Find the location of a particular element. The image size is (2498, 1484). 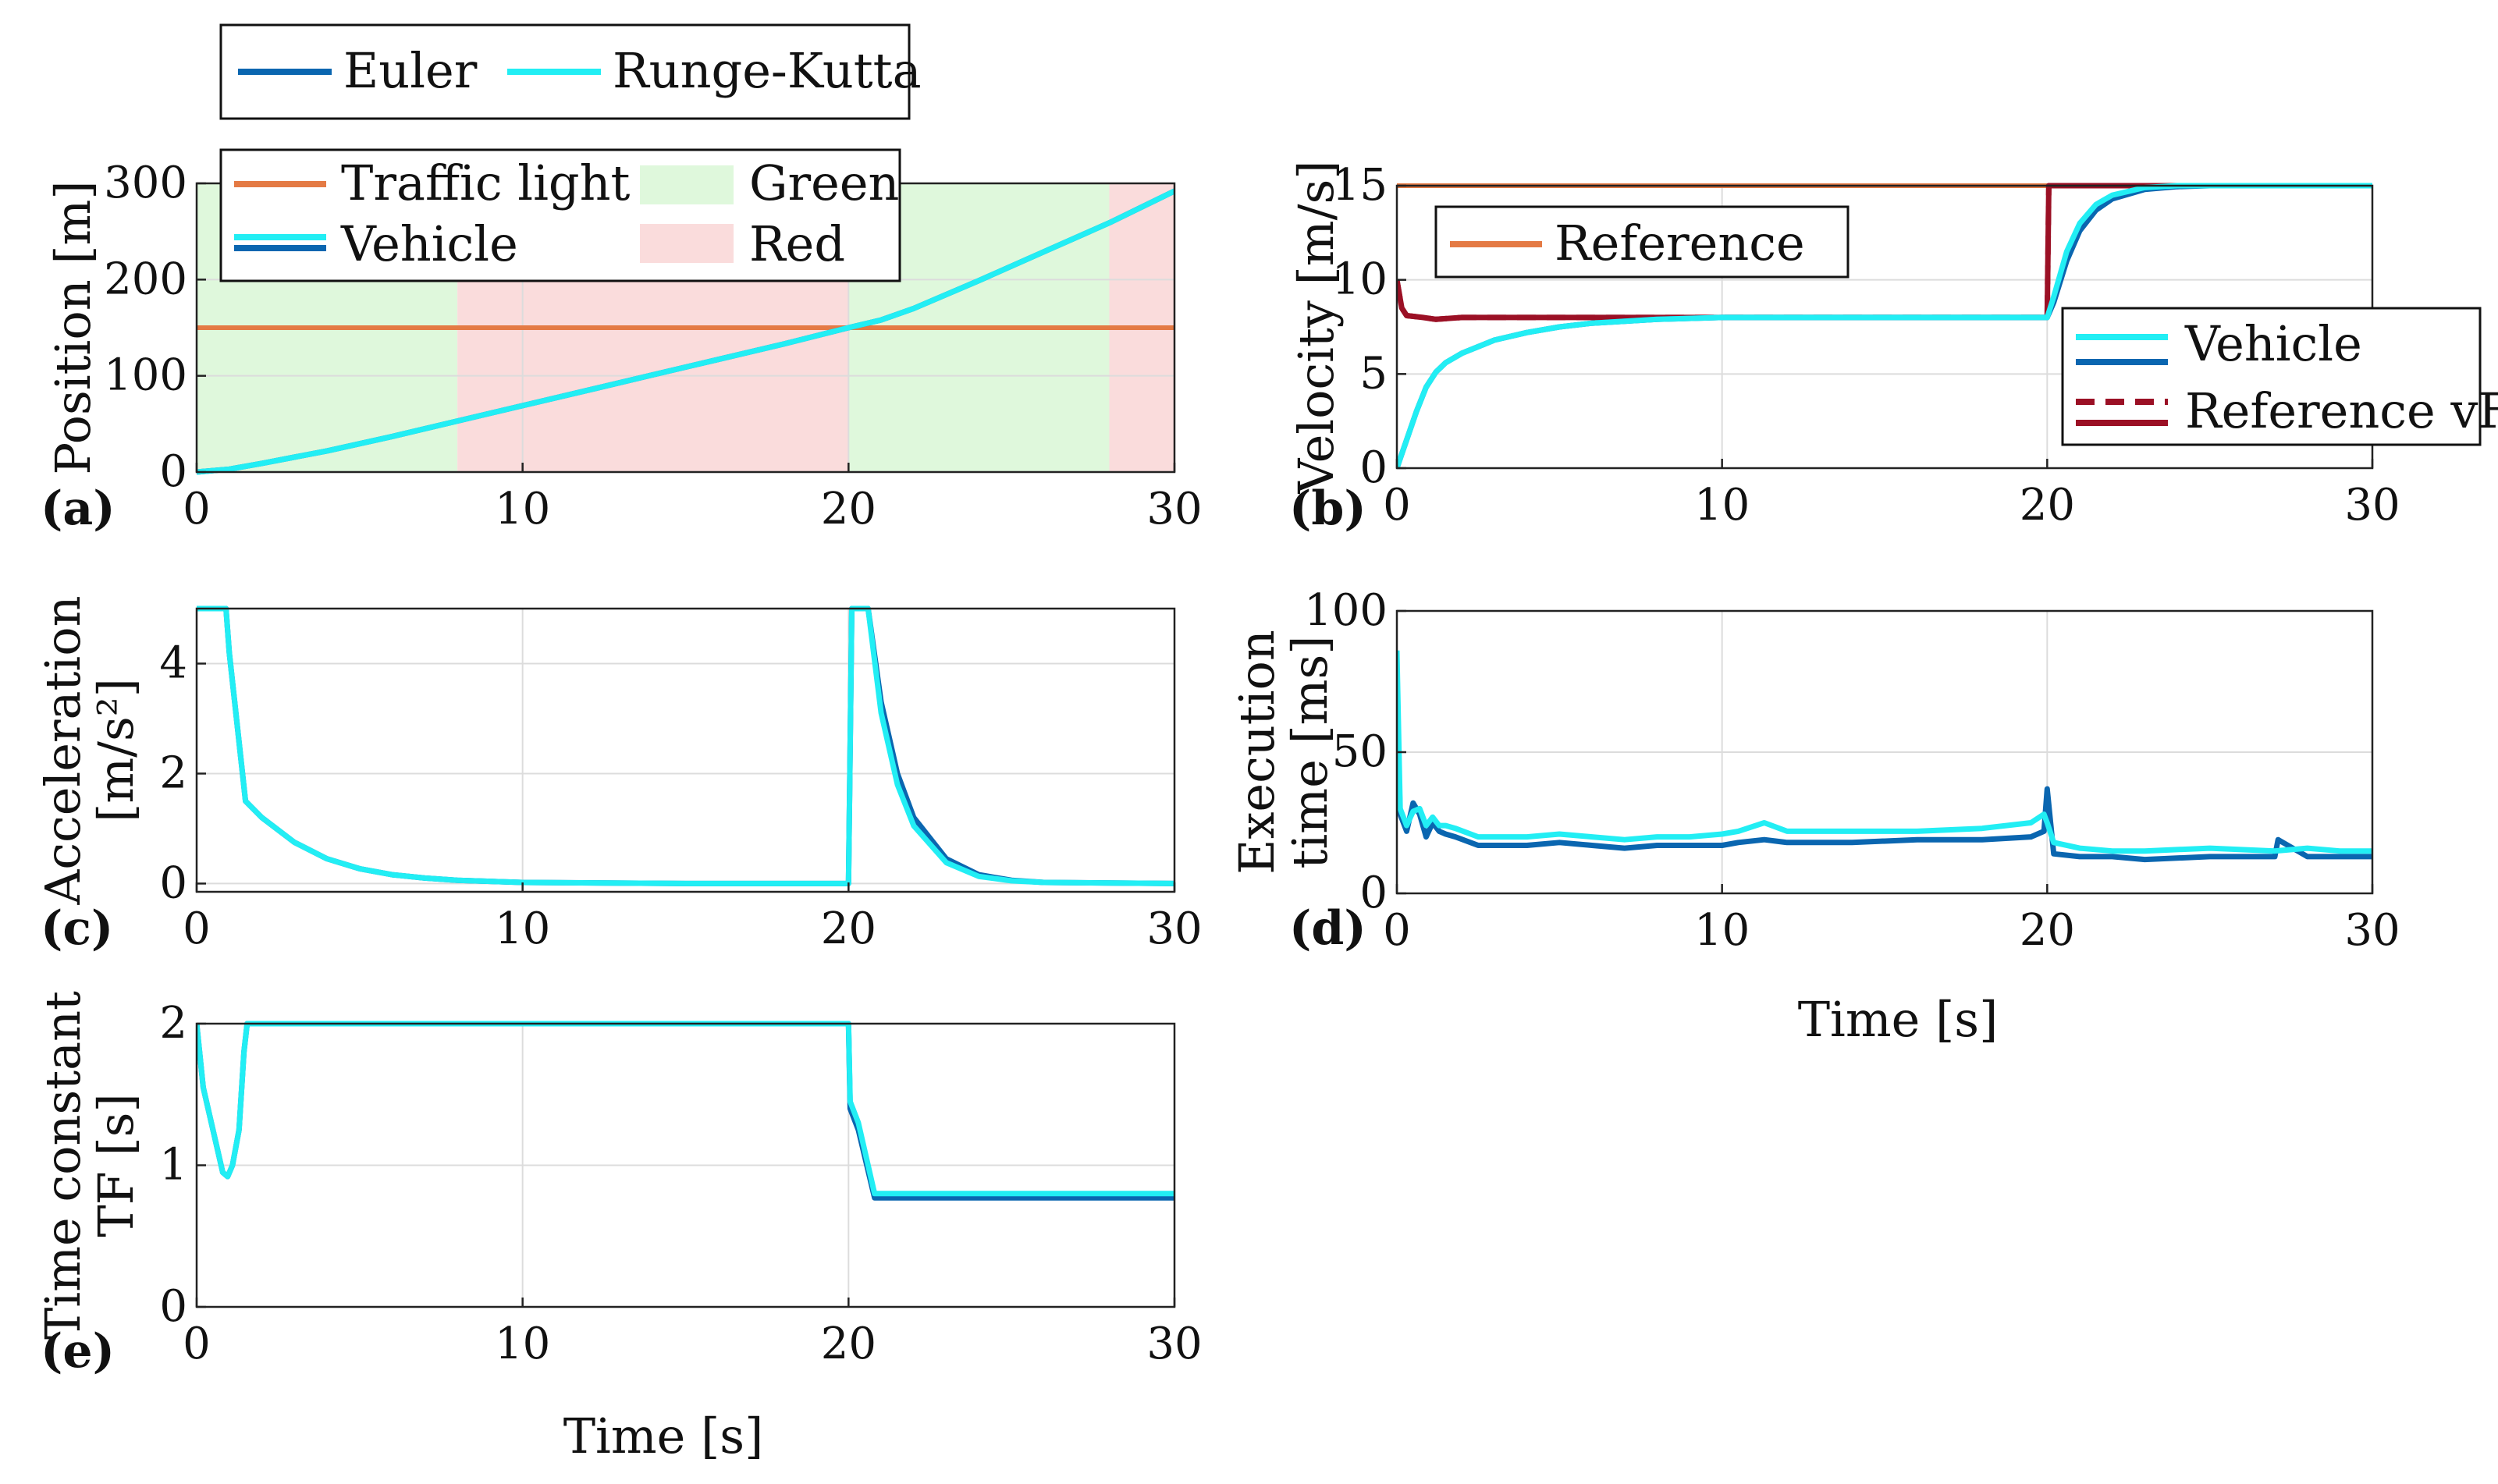

y-axis-label-line: Execution is located at coordinates (1256, 753).